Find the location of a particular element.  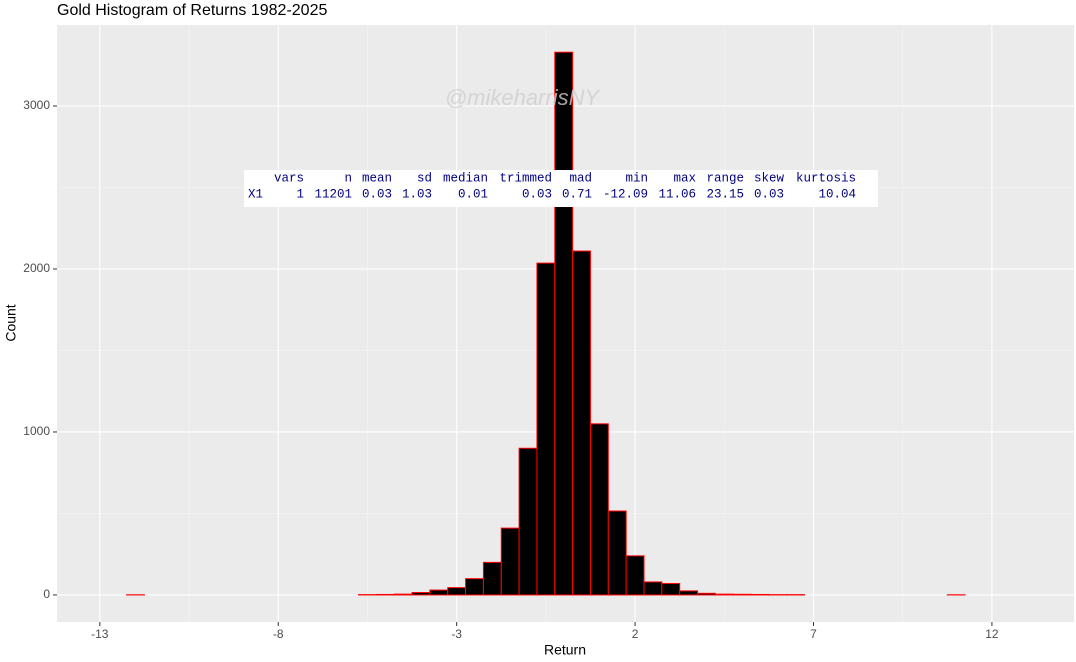

y-tick-label: 0 is located at coordinates (46, 594).